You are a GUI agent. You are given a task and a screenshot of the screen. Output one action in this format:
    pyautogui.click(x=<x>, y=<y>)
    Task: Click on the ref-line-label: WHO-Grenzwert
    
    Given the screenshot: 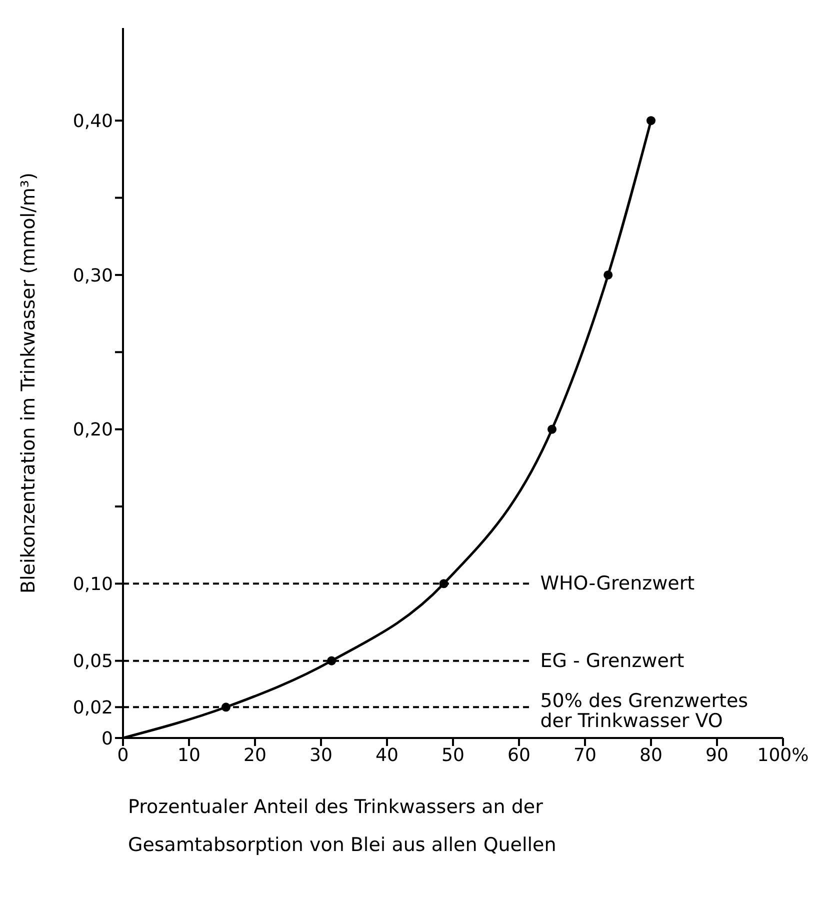 What is the action you would take?
    pyautogui.click(x=617, y=583)
    